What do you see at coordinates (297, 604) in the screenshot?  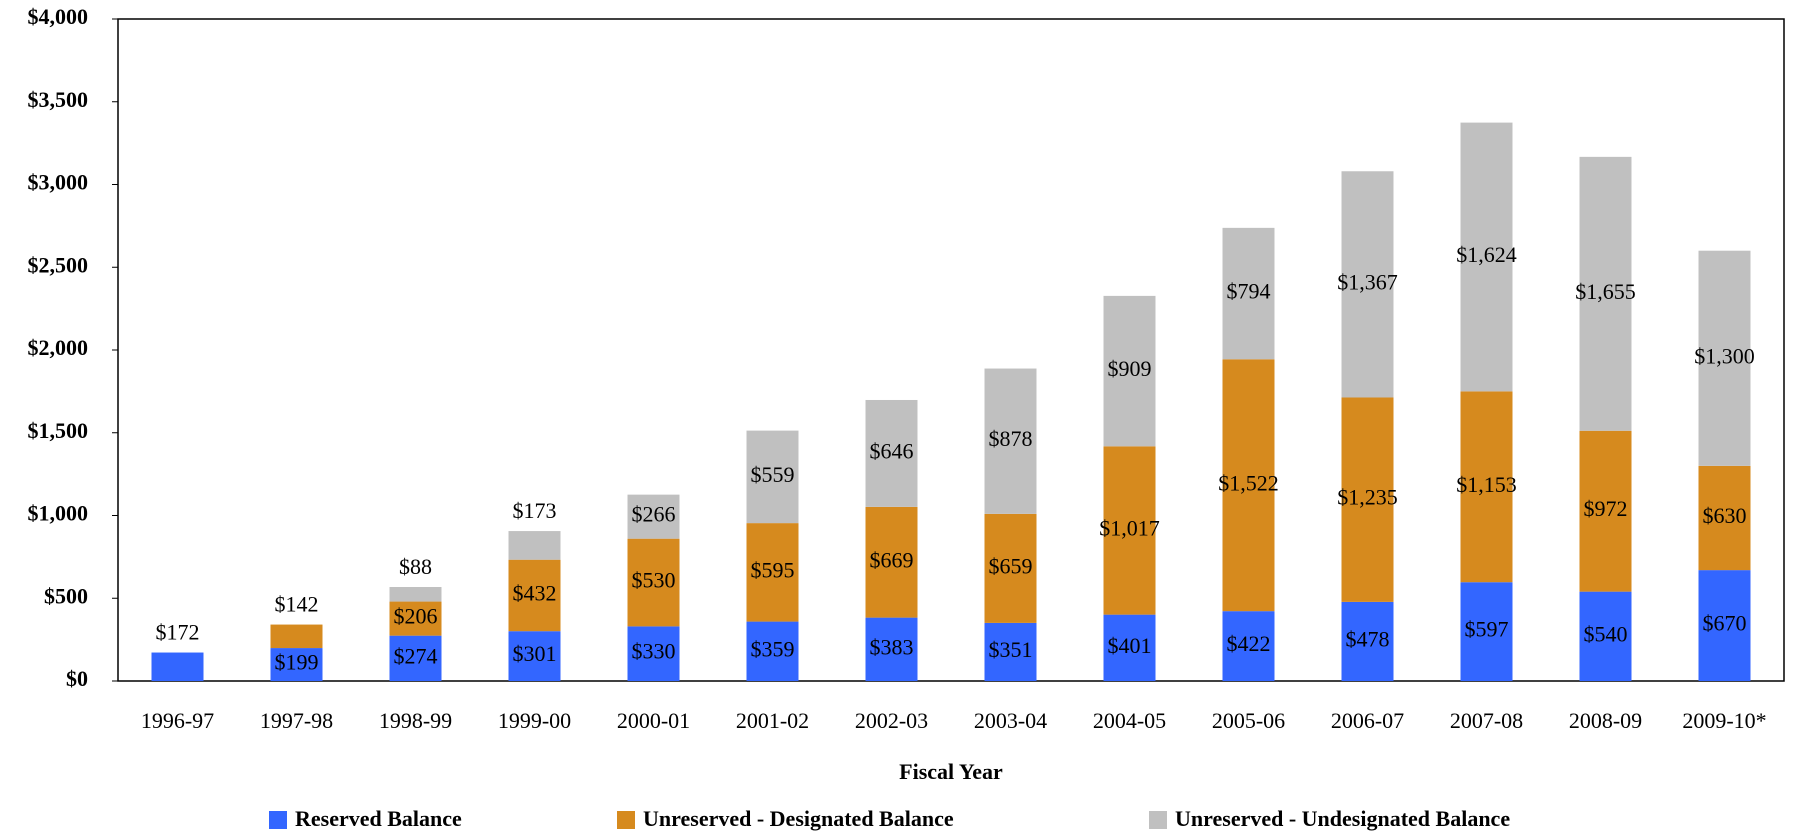 I see `data-label: $142` at bounding box center [297, 604].